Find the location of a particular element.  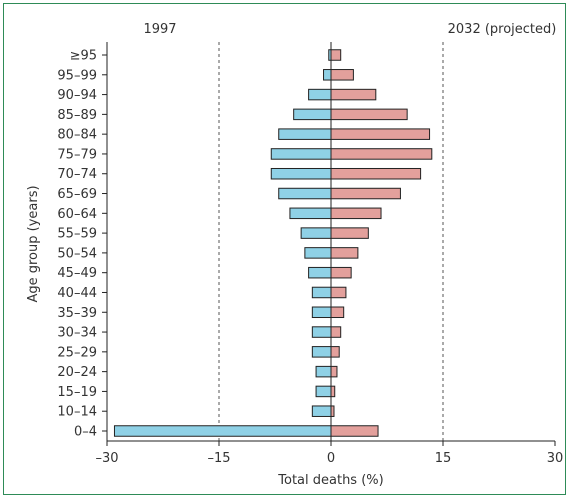

y-tick-label-19: ≥95 is located at coordinates (83, 56).